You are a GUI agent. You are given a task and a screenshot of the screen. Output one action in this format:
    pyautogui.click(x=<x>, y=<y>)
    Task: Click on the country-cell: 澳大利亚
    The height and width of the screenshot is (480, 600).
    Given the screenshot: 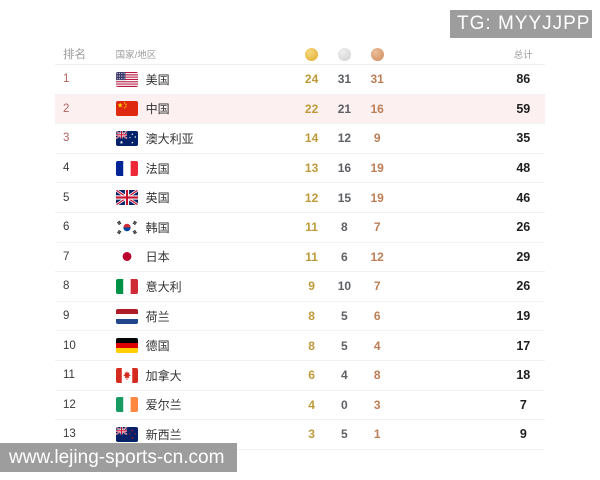 What is the action you would take?
    pyautogui.click(x=201, y=138)
    